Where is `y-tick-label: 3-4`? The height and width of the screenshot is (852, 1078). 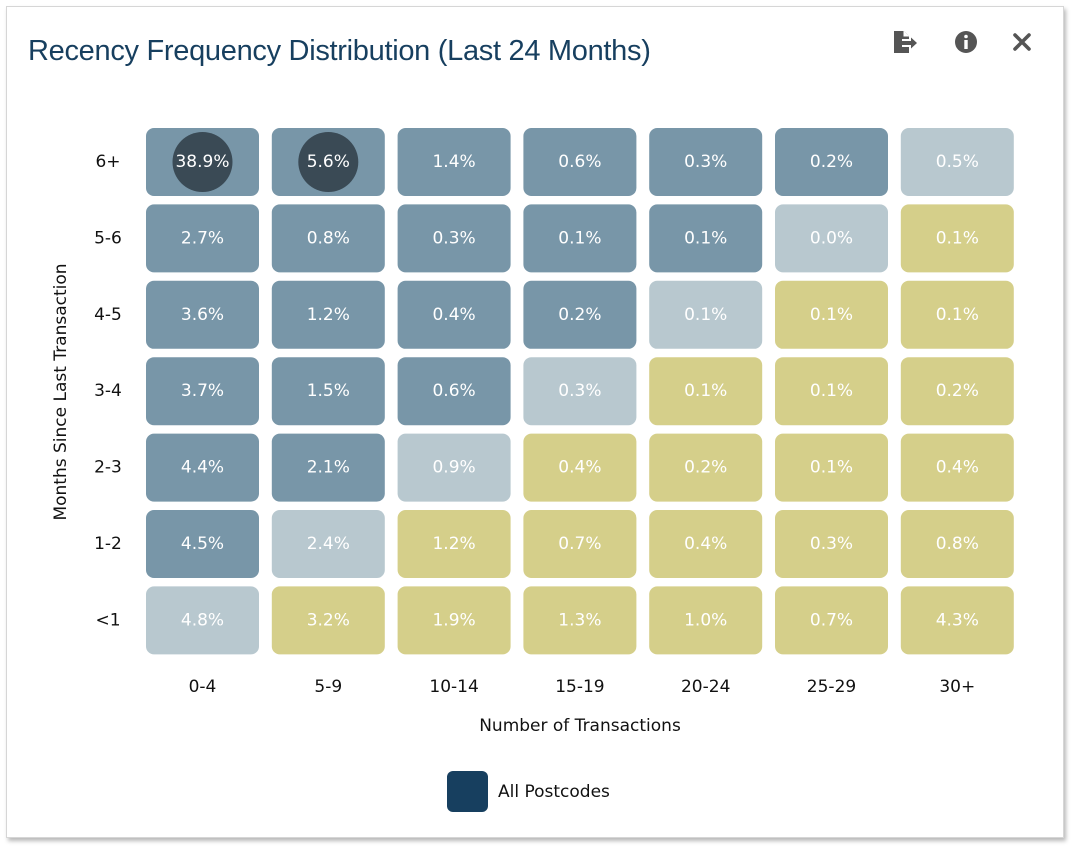
y-tick-label: 3-4 is located at coordinates (108, 391).